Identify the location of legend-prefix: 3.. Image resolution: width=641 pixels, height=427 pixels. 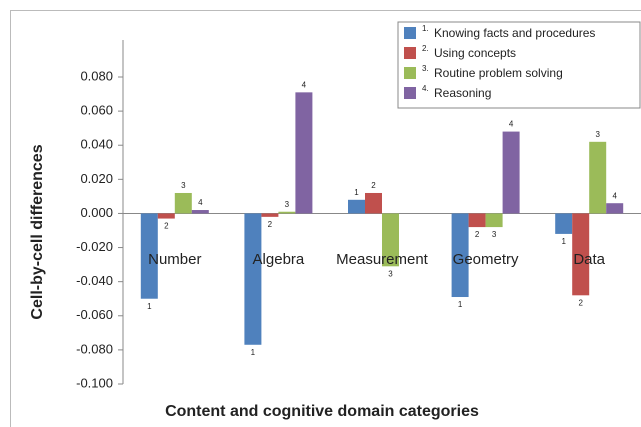
(425, 68).